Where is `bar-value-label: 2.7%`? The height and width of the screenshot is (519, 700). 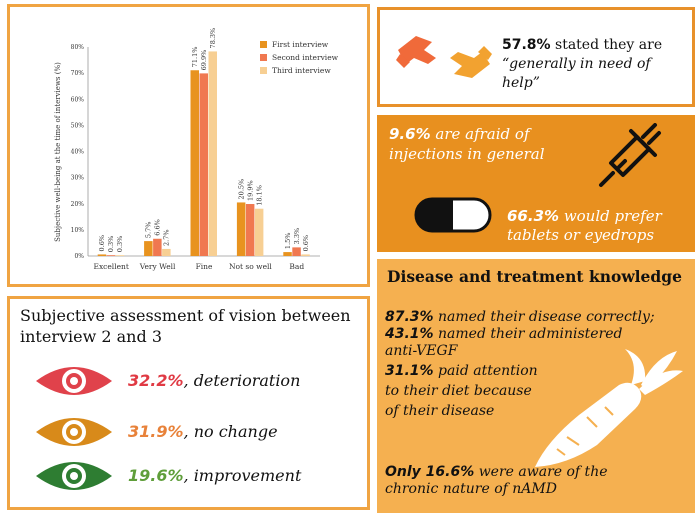 bar-value-label: 2.7% is located at coordinates (167, 237).